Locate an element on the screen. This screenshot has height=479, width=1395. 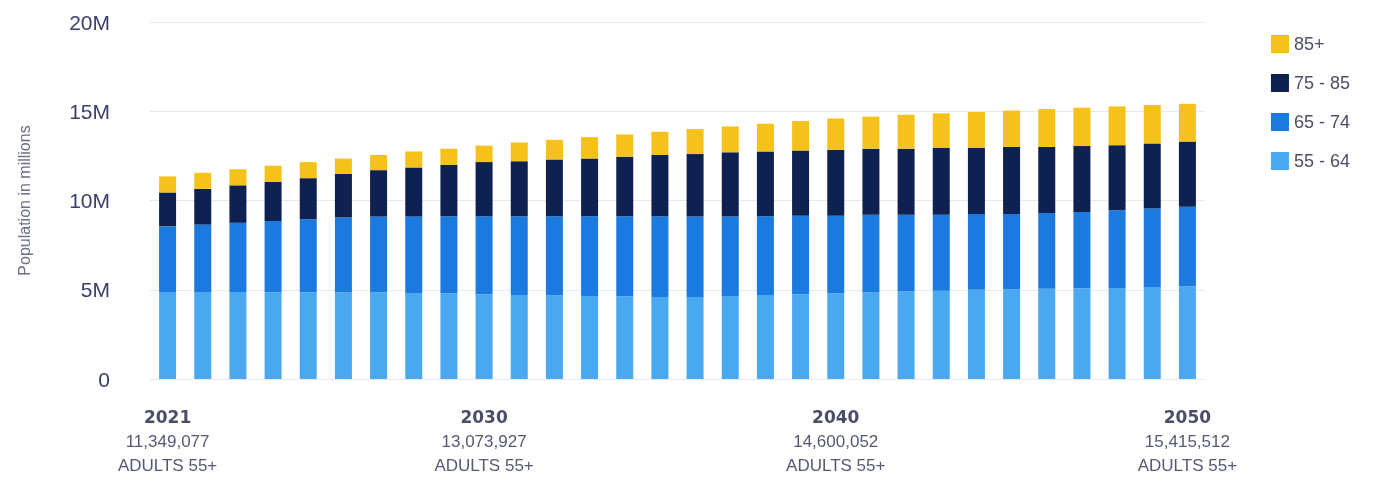
total-label: 11,349,077 is located at coordinates (167, 441).